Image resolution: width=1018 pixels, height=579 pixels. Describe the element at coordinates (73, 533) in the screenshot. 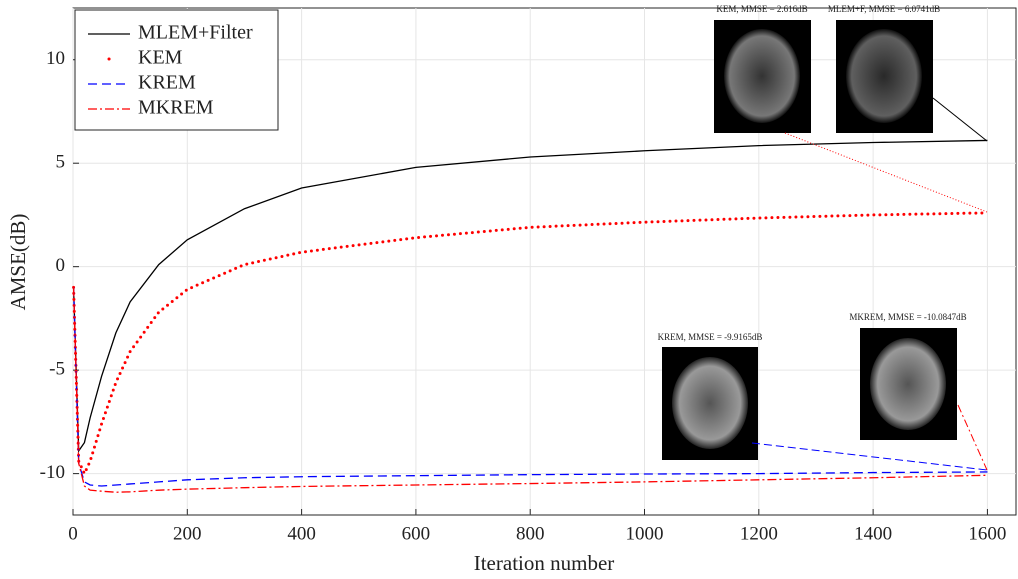

I see `x-tick-label: 0` at that location.